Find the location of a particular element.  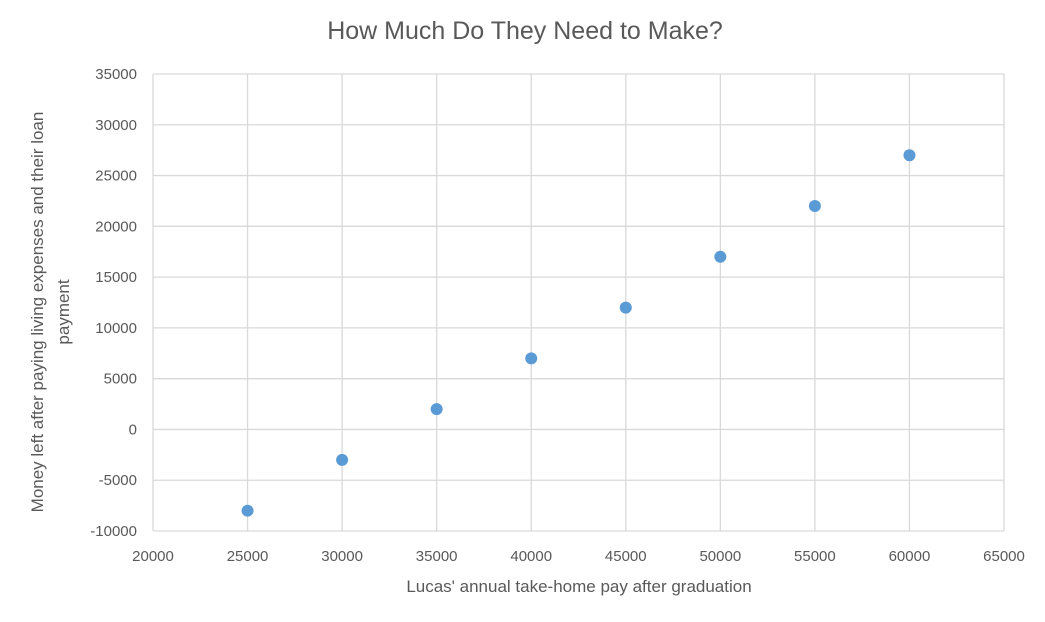

y-tick-label-0: 0 is located at coordinates (133, 429).